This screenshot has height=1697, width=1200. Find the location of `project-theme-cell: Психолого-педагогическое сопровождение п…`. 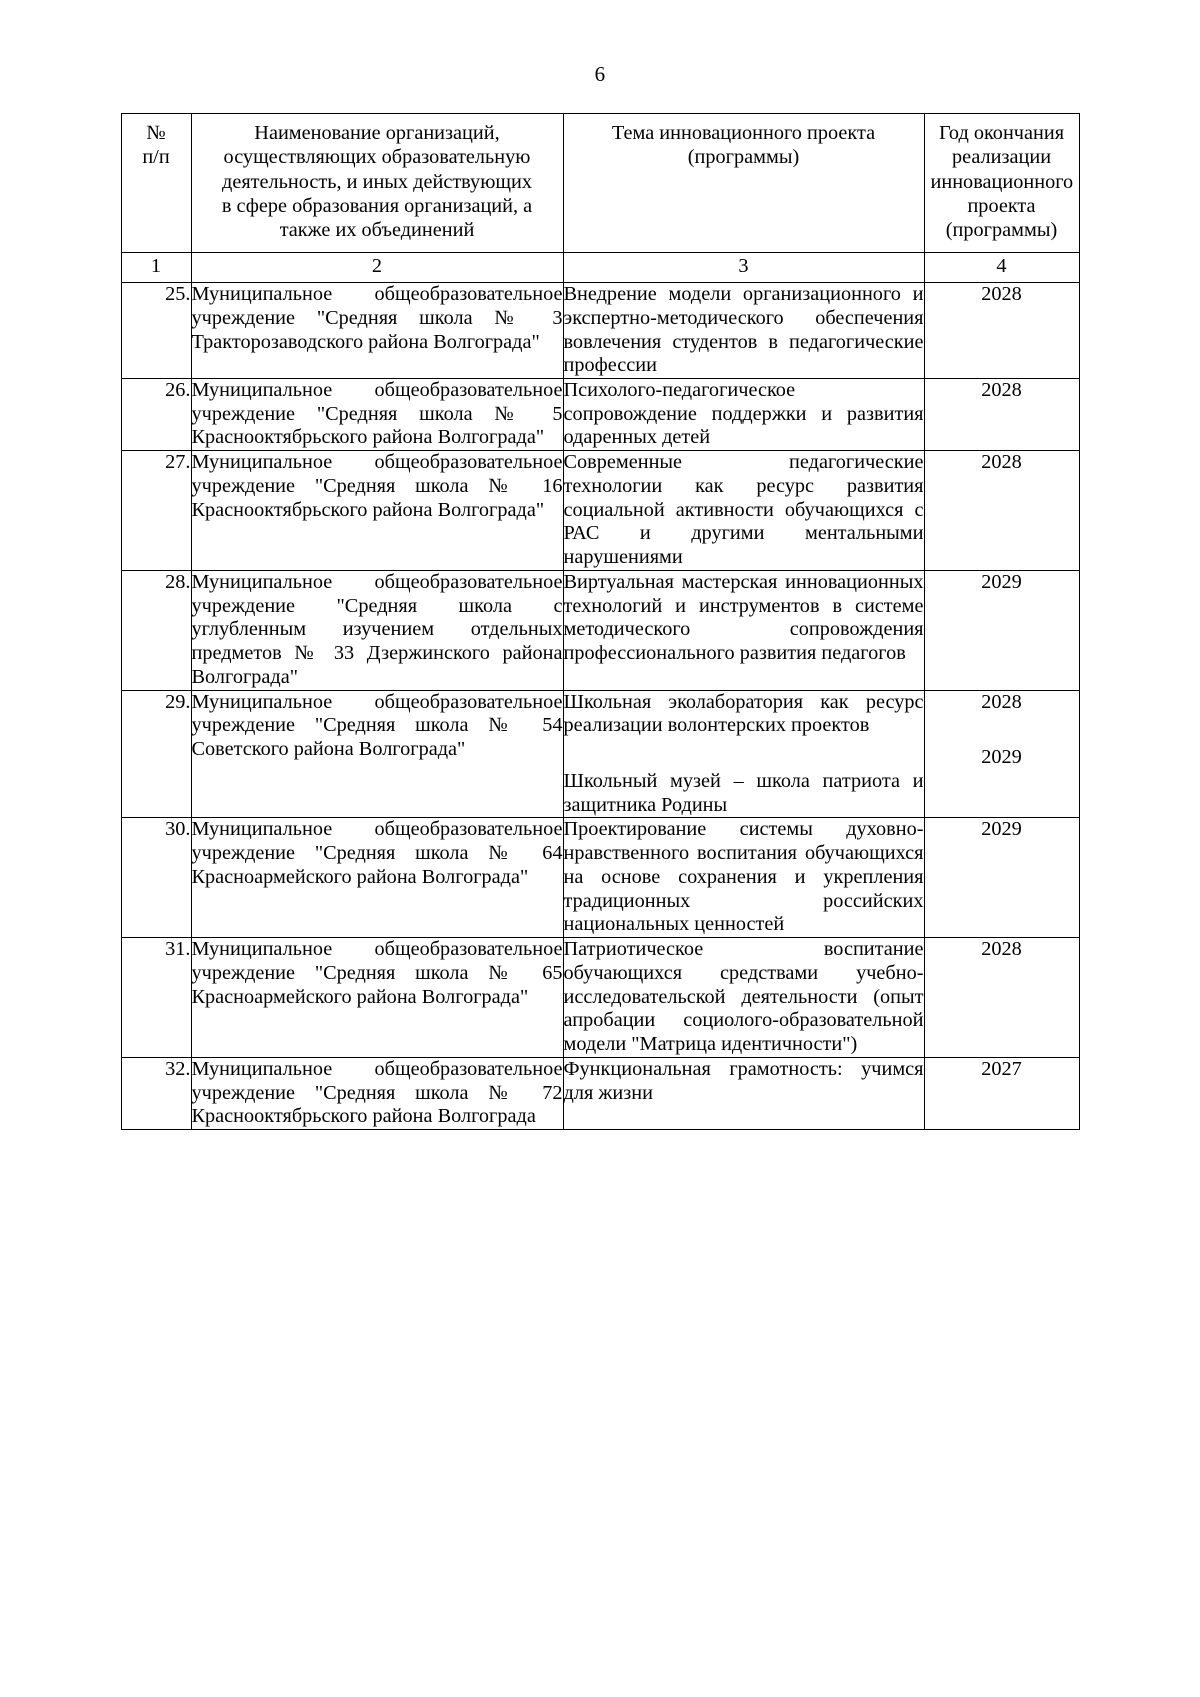

project-theme-cell: Психолого-педагогическое сопровождение п… is located at coordinates (743, 414).